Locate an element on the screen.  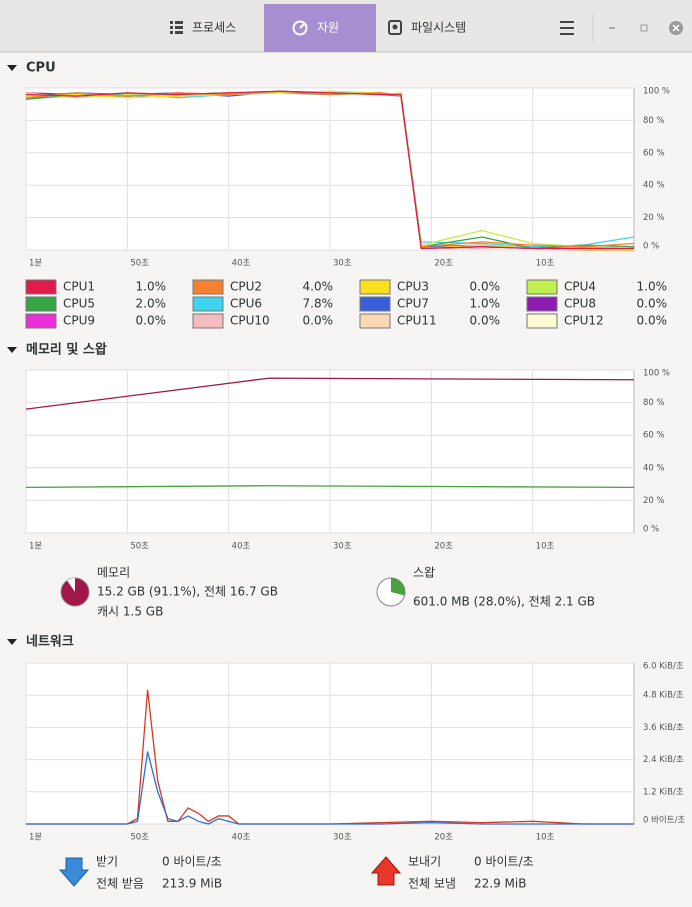
active-tab-bg is located at coordinates (320, 28).